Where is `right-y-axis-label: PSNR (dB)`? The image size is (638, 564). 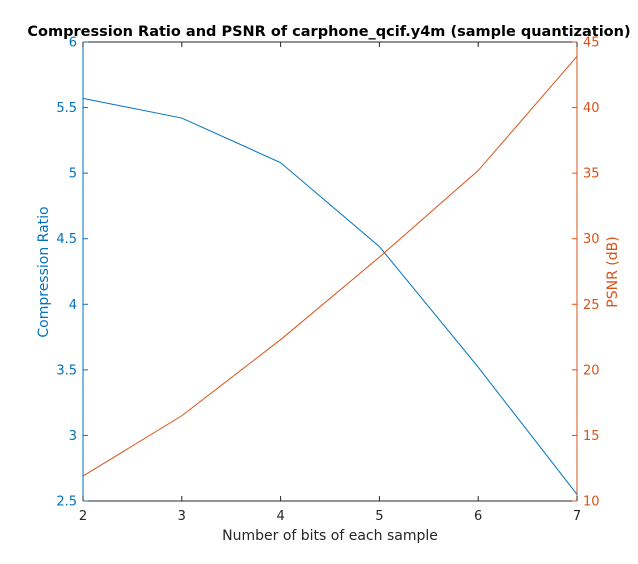
right-y-axis-label: PSNR (dB) is located at coordinates (613, 271).